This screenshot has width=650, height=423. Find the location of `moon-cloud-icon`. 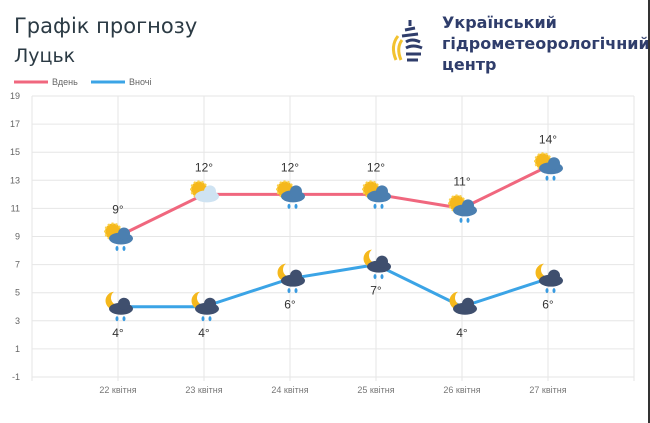

moon-cloud-icon is located at coordinates (463, 303).